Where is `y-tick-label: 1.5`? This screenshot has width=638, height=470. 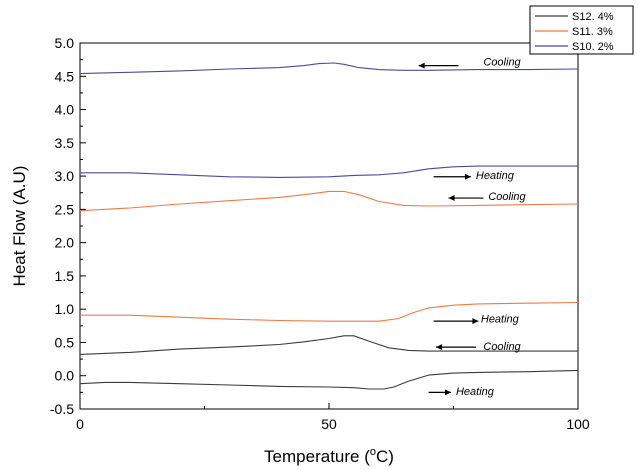
y-tick-label: 1.5 is located at coordinates (65, 276).